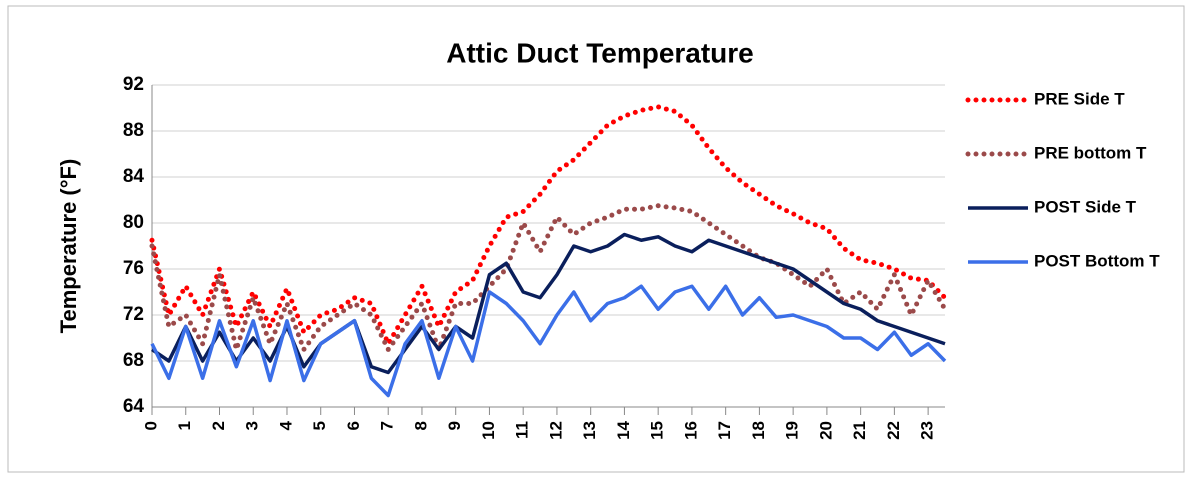  Describe the element at coordinates (218, 425) in the screenshot. I see `x-tick-label: 2` at that location.